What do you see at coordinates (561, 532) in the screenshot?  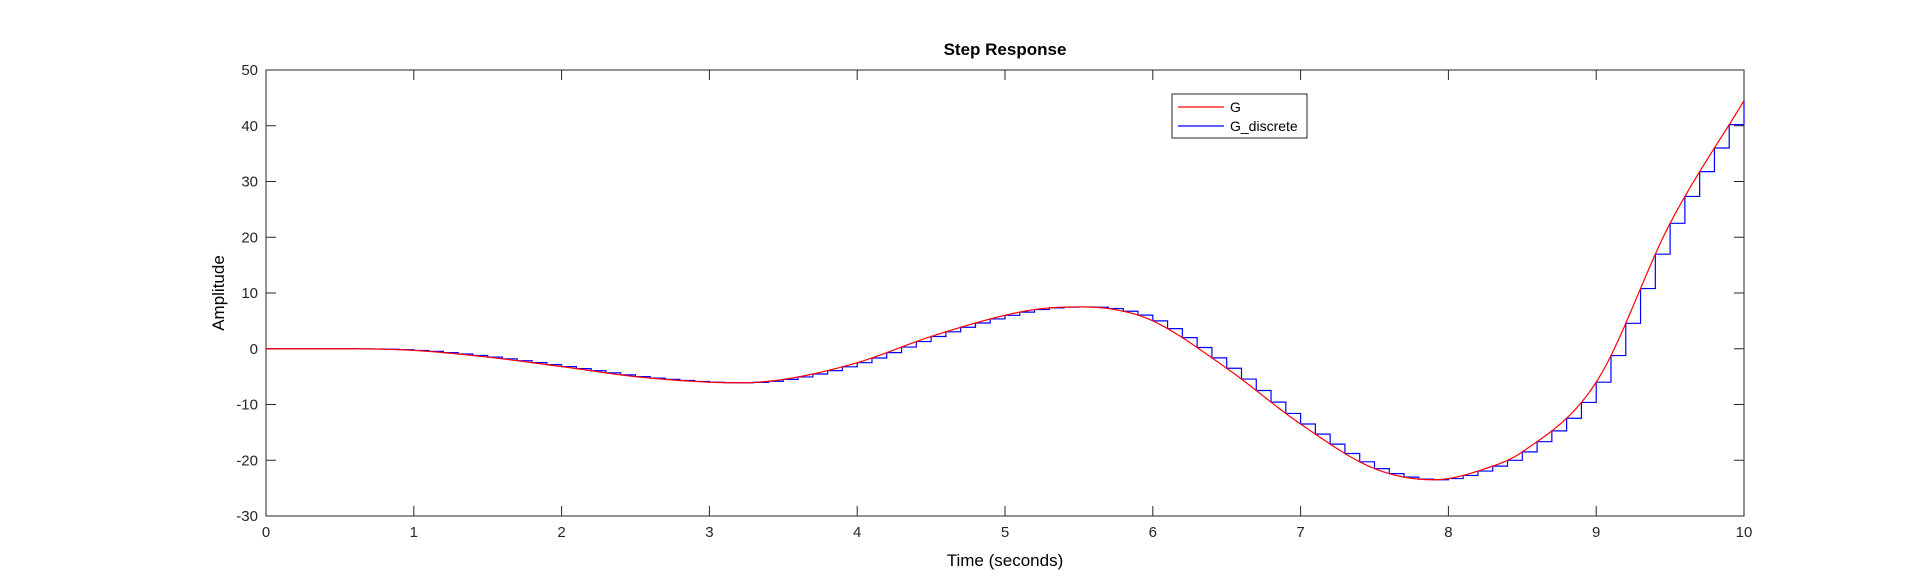 I see `x-tick-label: 2` at bounding box center [561, 532].